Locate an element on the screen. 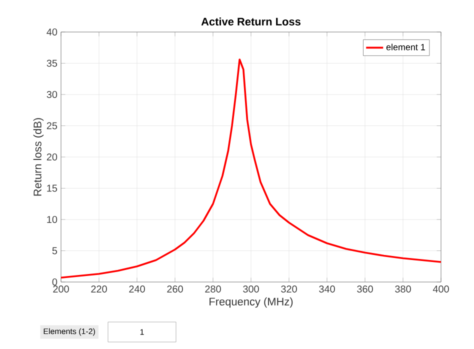 The width and height of the screenshot is (474, 349). x-tick-label: 360 is located at coordinates (365, 289).